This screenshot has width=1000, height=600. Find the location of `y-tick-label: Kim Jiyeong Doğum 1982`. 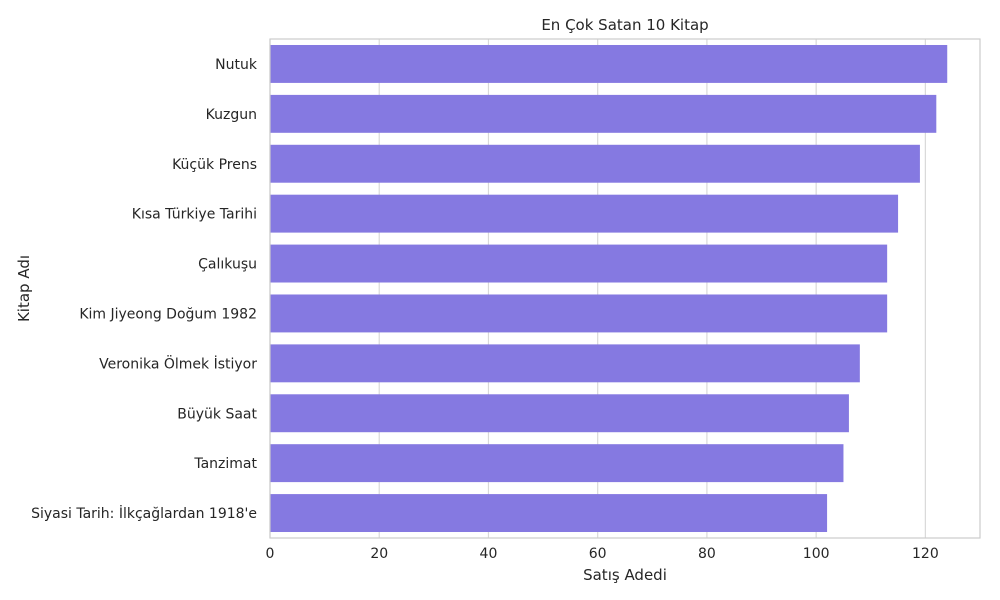

y-tick-label: Kim Jiyeong Doğum 1982 is located at coordinates (168, 314).